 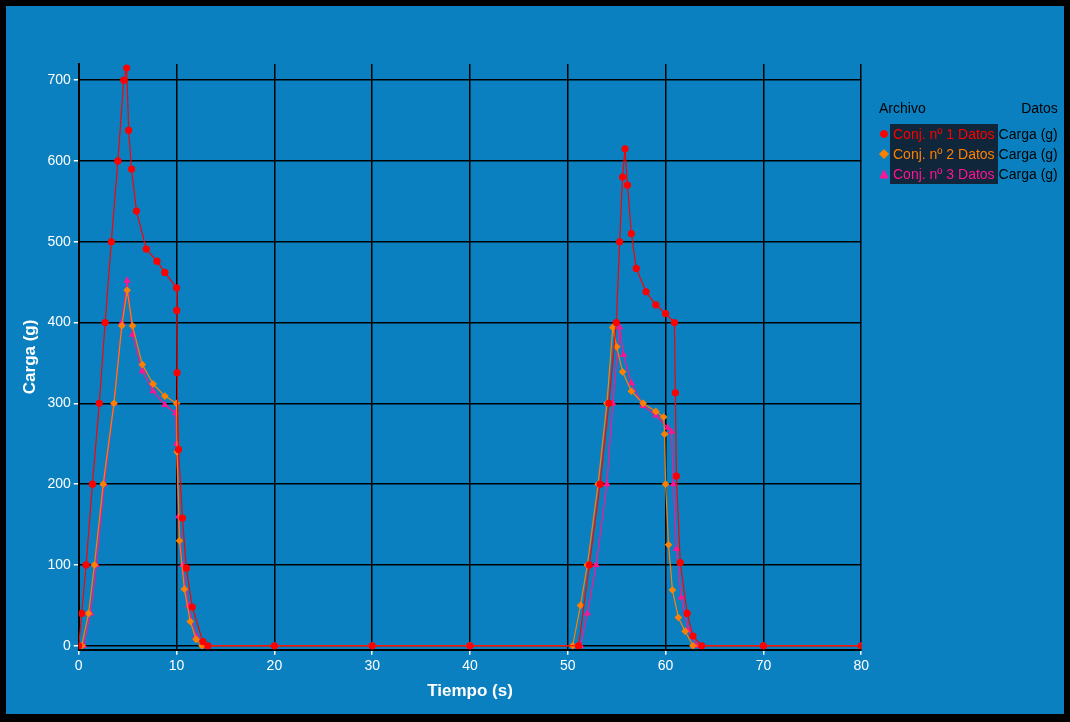 What do you see at coordinates (568, 665) in the screenshot?
I see `x-tick-label: 50` at bounding box center [568, 665].